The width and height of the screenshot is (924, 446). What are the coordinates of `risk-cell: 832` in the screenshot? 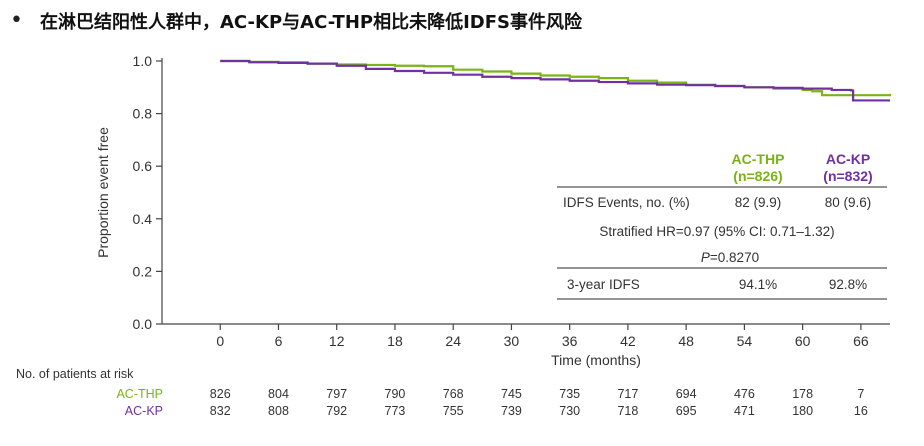 It's located at (220, 411).